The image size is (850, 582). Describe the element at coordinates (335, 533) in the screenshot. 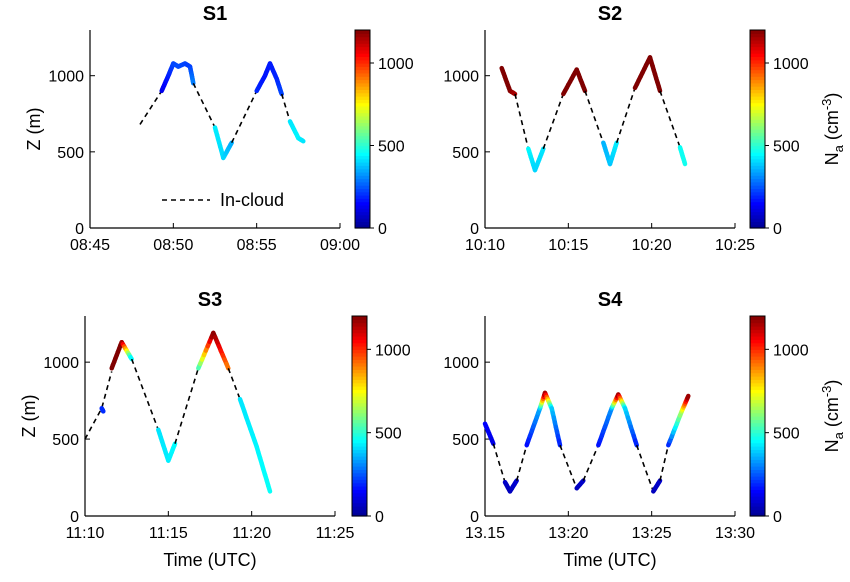

I see `x-tick-label: 11:25` at that location.